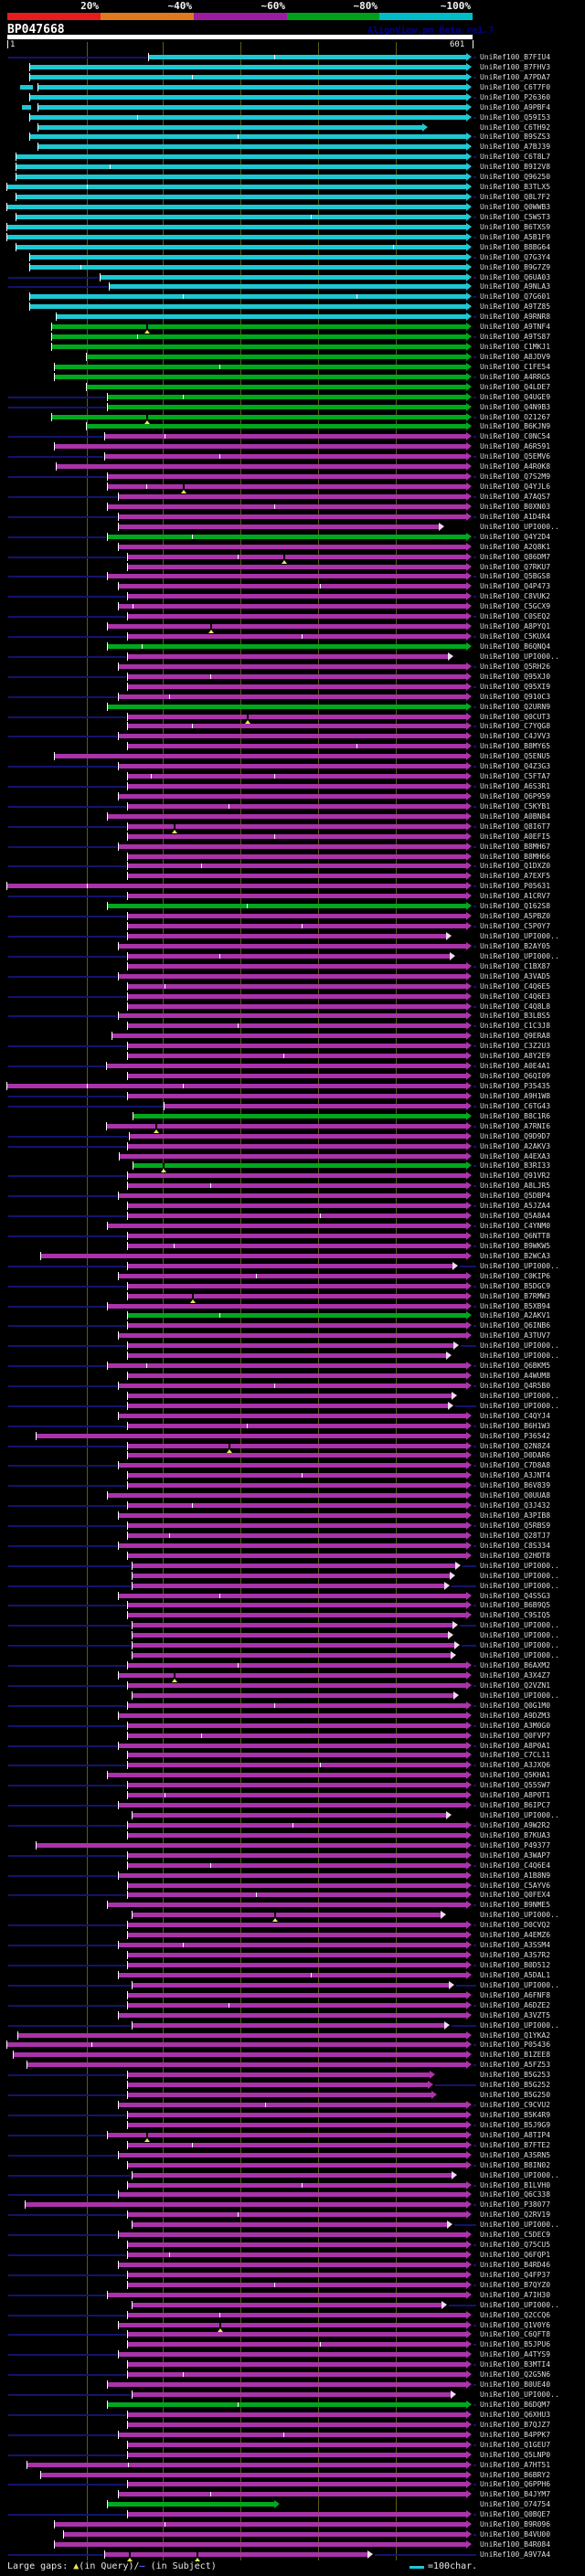 Image resolution: width=585 pixels, height=2576 pixels. I want to click on alignment-row: UniRef100_A2AKV3, so click(293, 1146).